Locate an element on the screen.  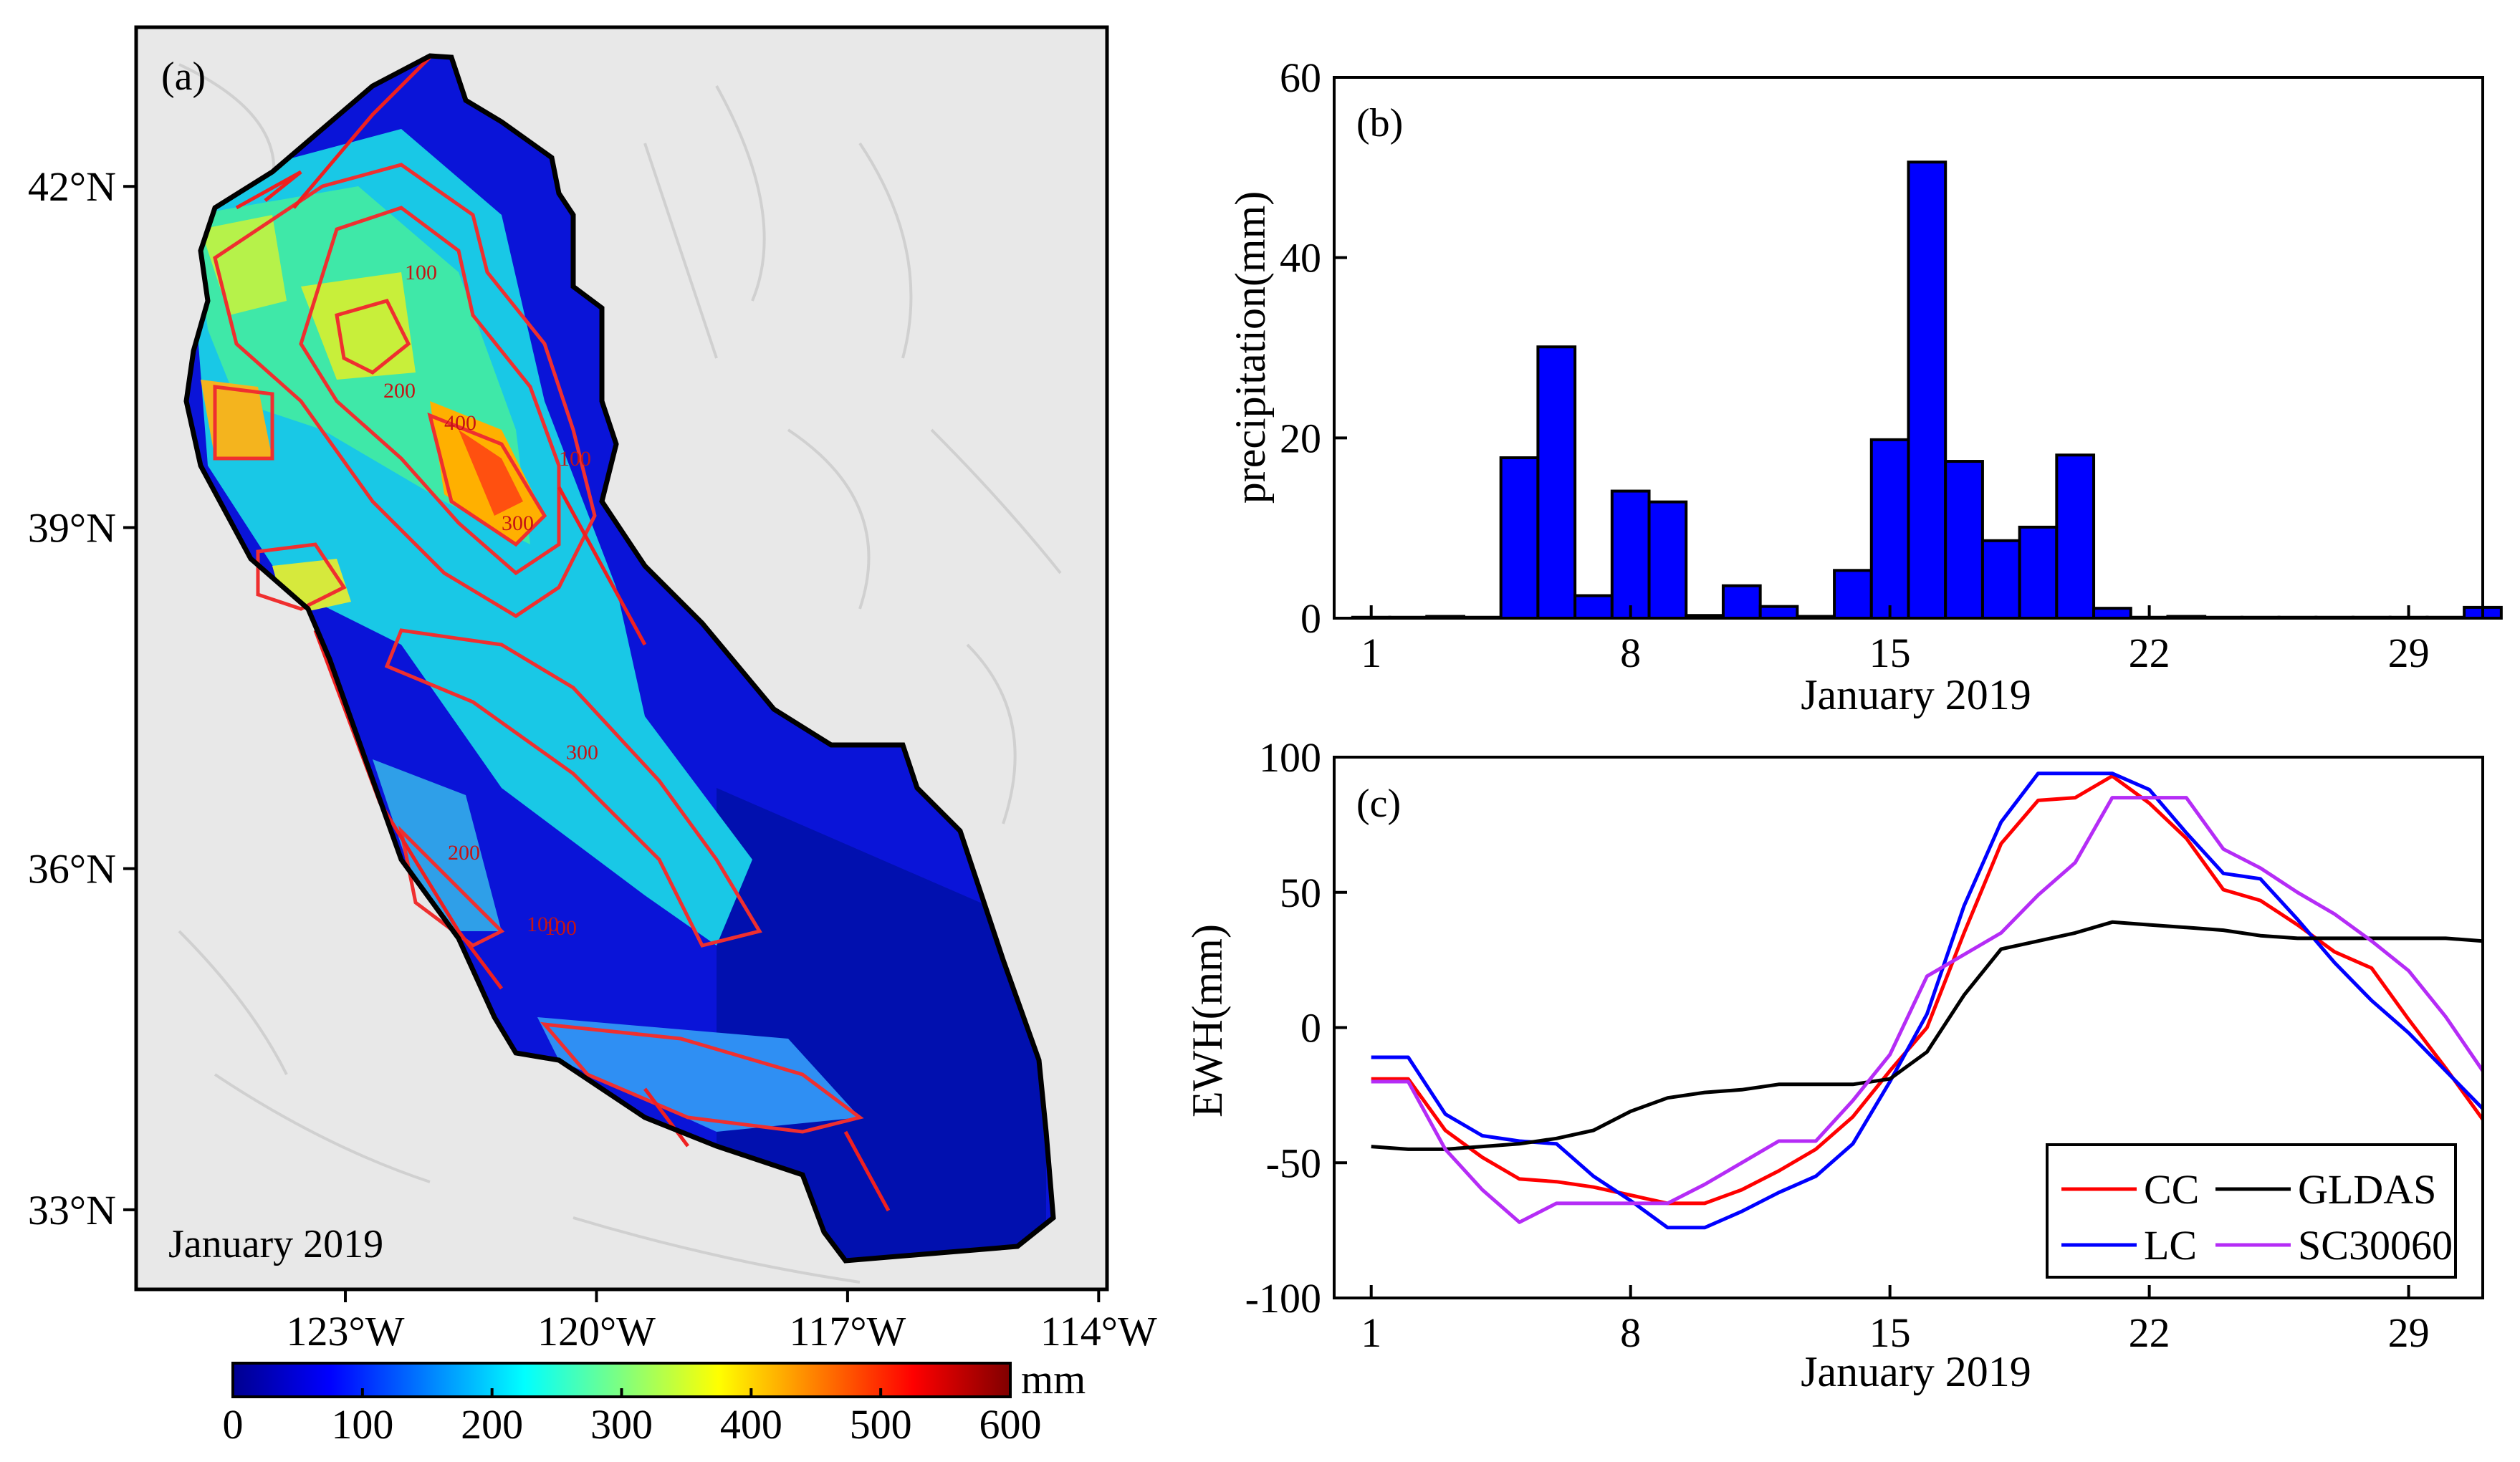
ewh-line-lc is located at coordinates (1927, 1000).